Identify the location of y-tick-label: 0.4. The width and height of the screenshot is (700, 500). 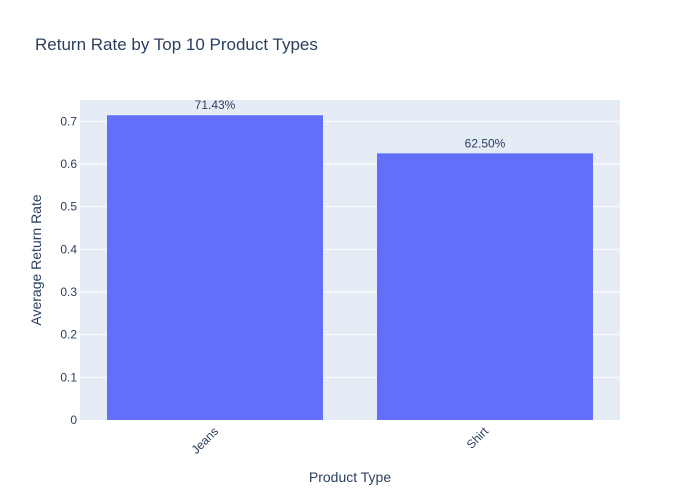
(68, 249).